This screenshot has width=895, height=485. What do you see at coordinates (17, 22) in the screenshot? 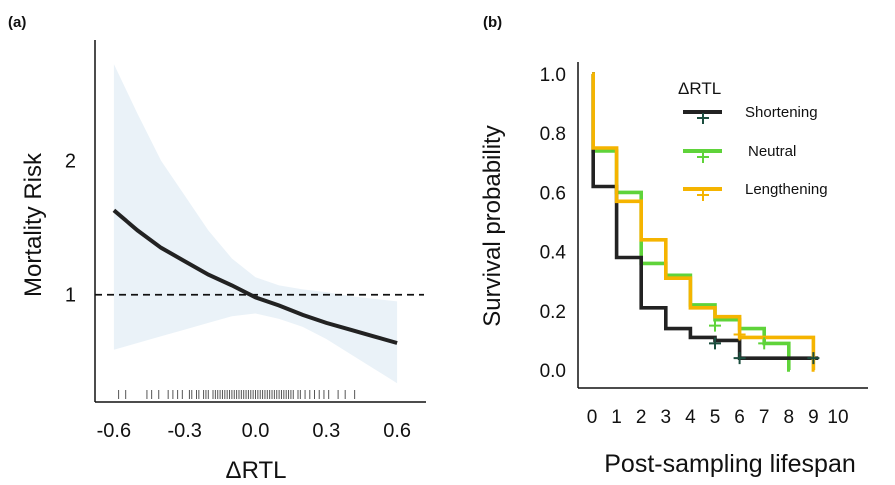
I see `panel-a-label: (a)` at bounding box center [17, 22].